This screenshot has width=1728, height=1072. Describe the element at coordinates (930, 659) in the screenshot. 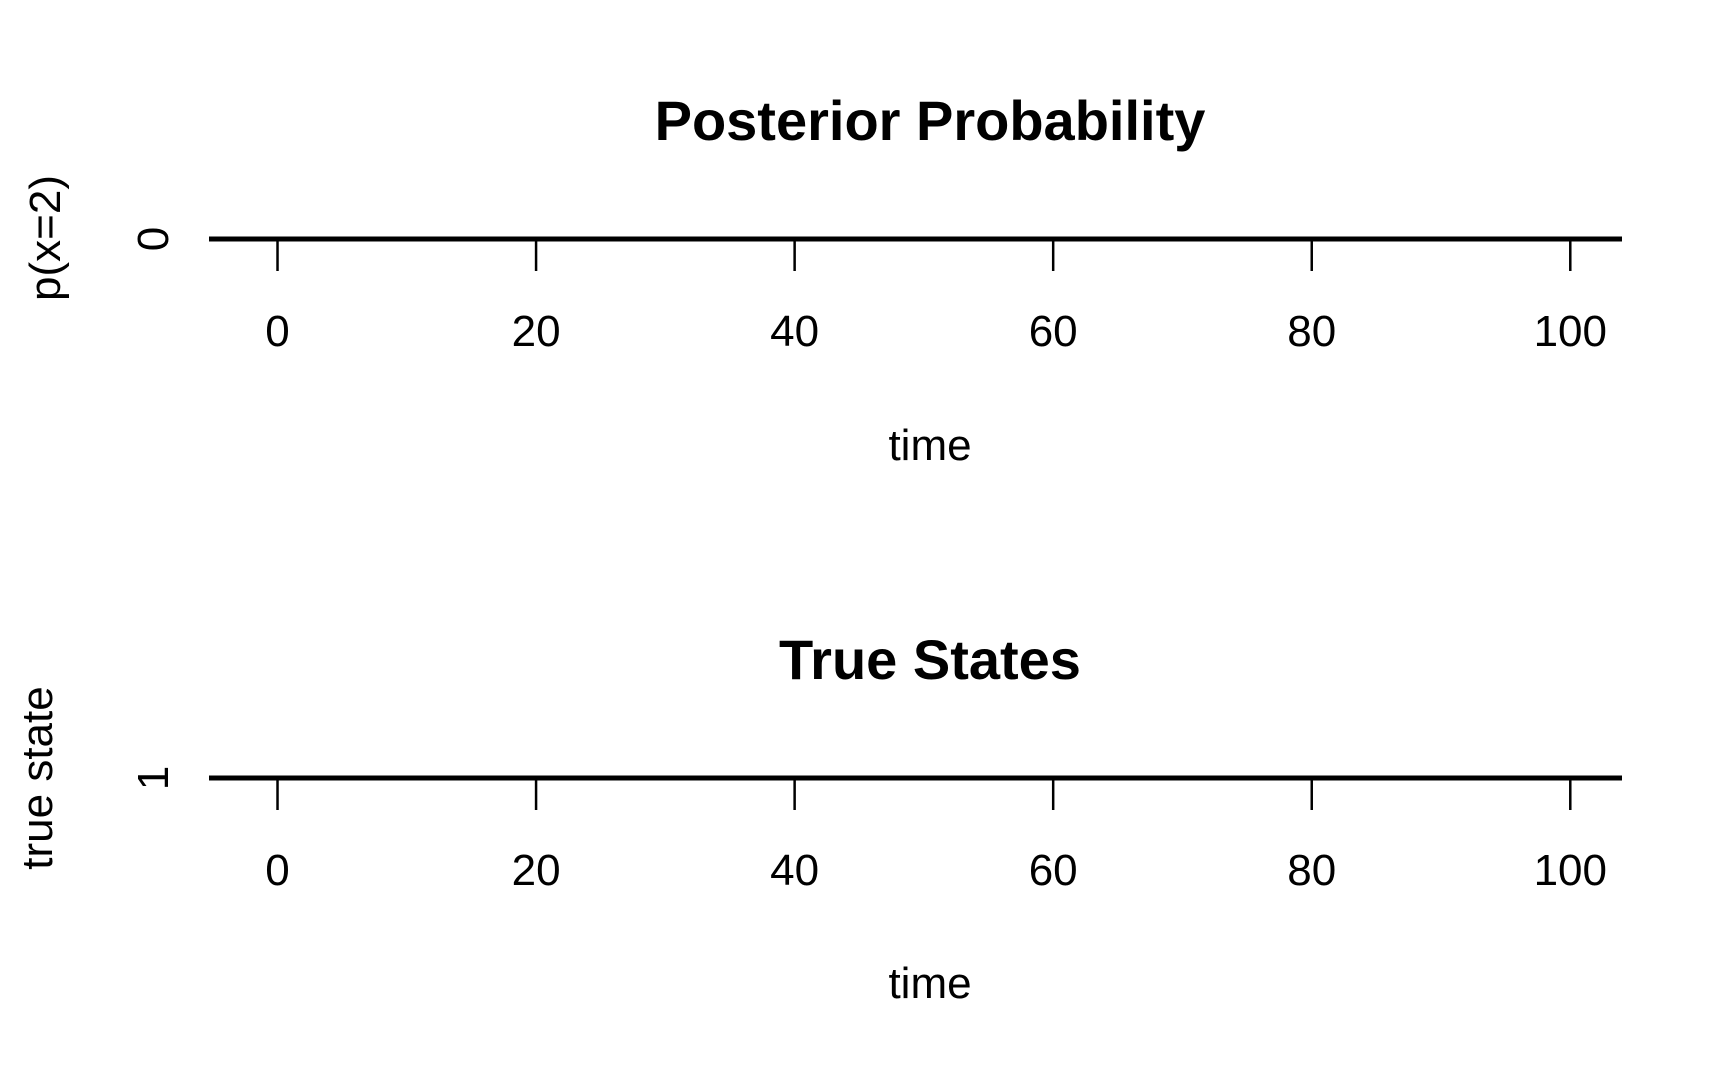

I see `chart-title: True States` at that location.